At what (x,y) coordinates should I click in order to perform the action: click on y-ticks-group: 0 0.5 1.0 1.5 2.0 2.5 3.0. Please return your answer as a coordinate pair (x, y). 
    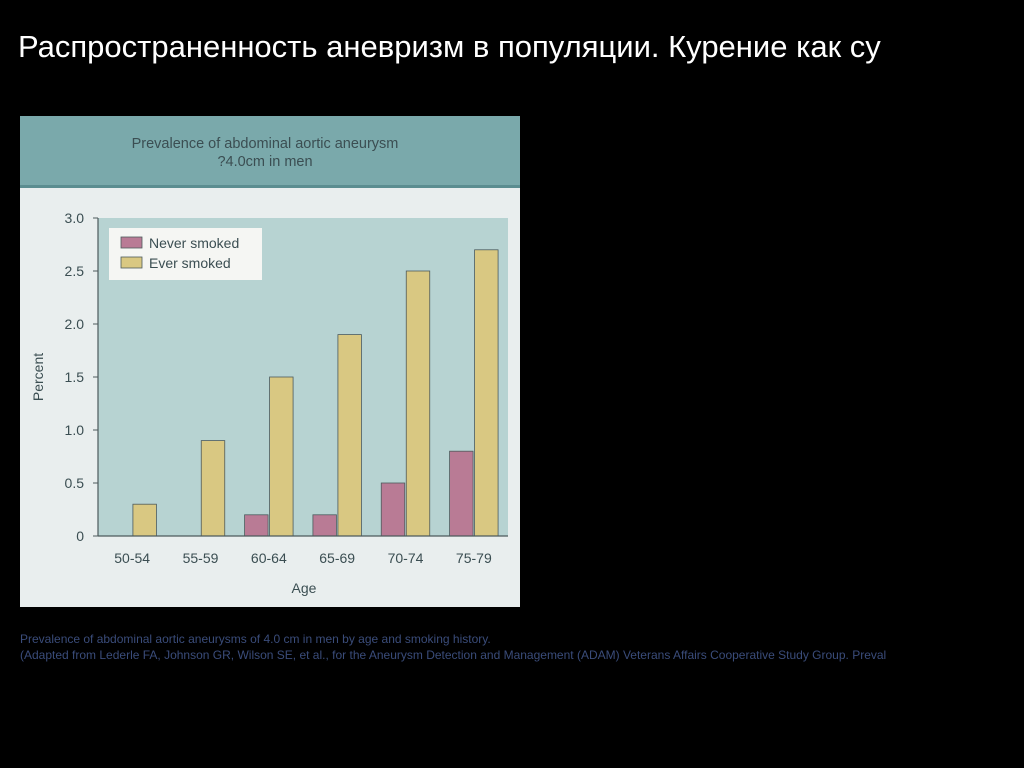
    Looking at the image, I should click on (81, 377).